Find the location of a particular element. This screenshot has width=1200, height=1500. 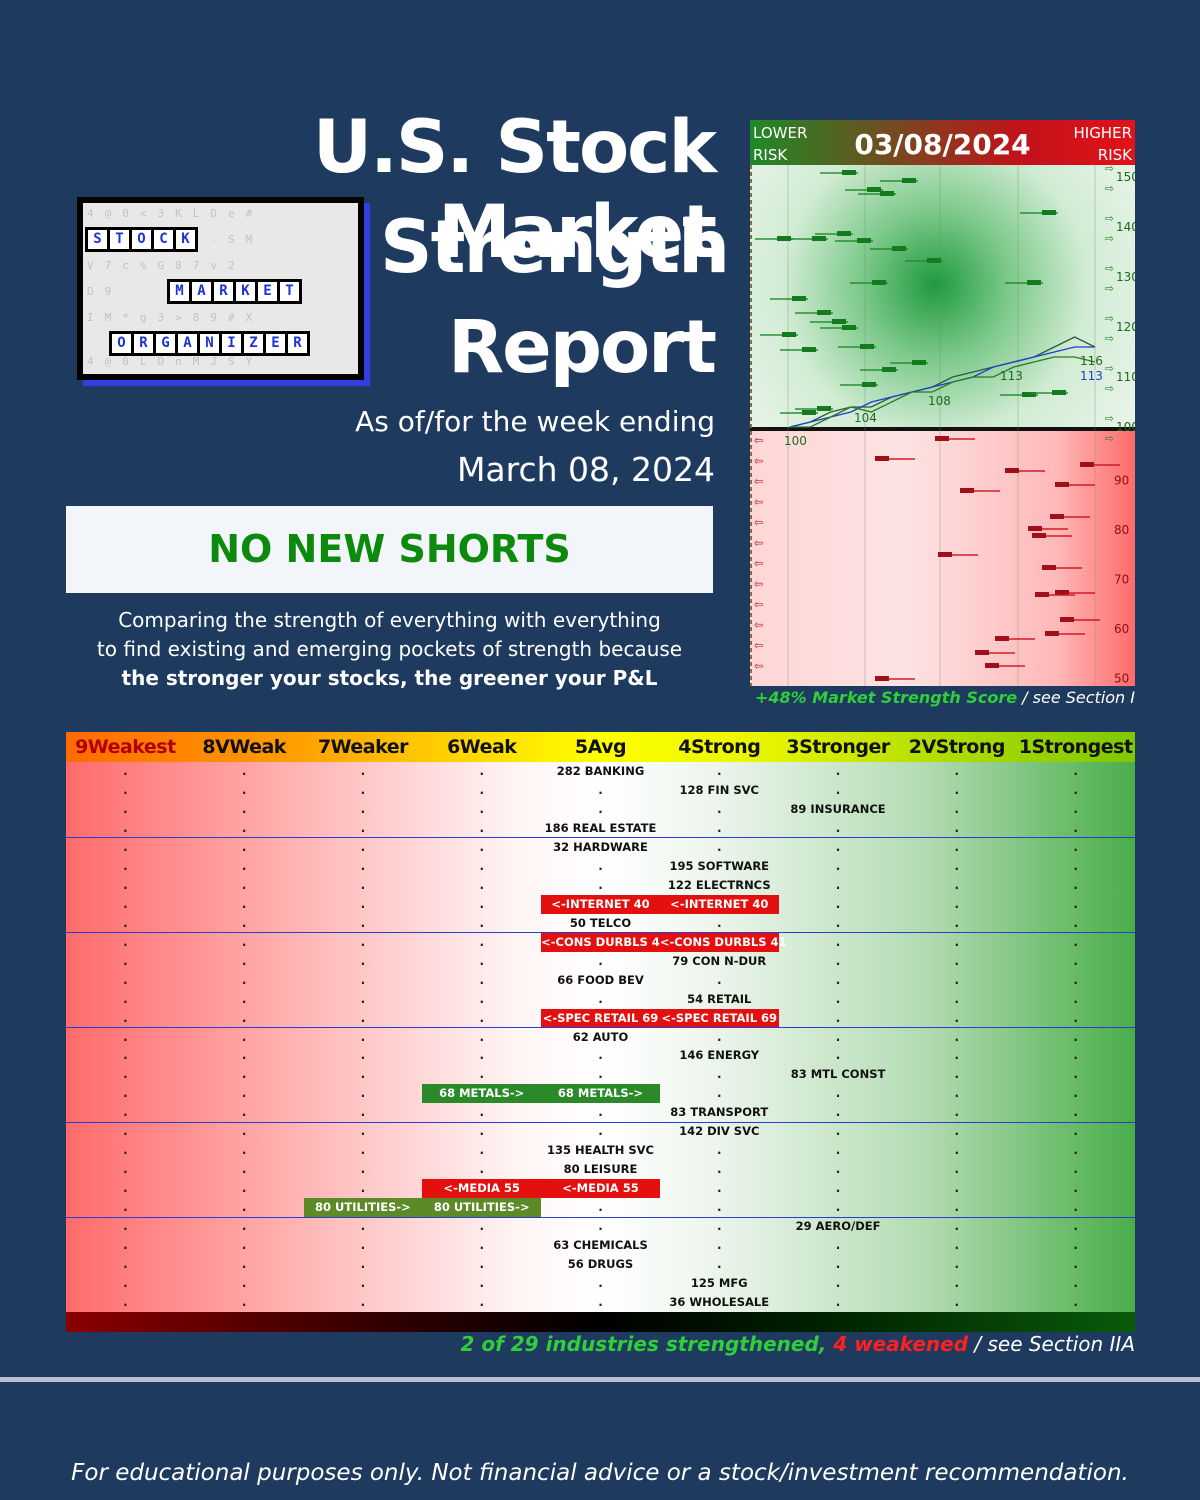

industry-label: 68 METALS-> is located at coordinates (482, 1094).